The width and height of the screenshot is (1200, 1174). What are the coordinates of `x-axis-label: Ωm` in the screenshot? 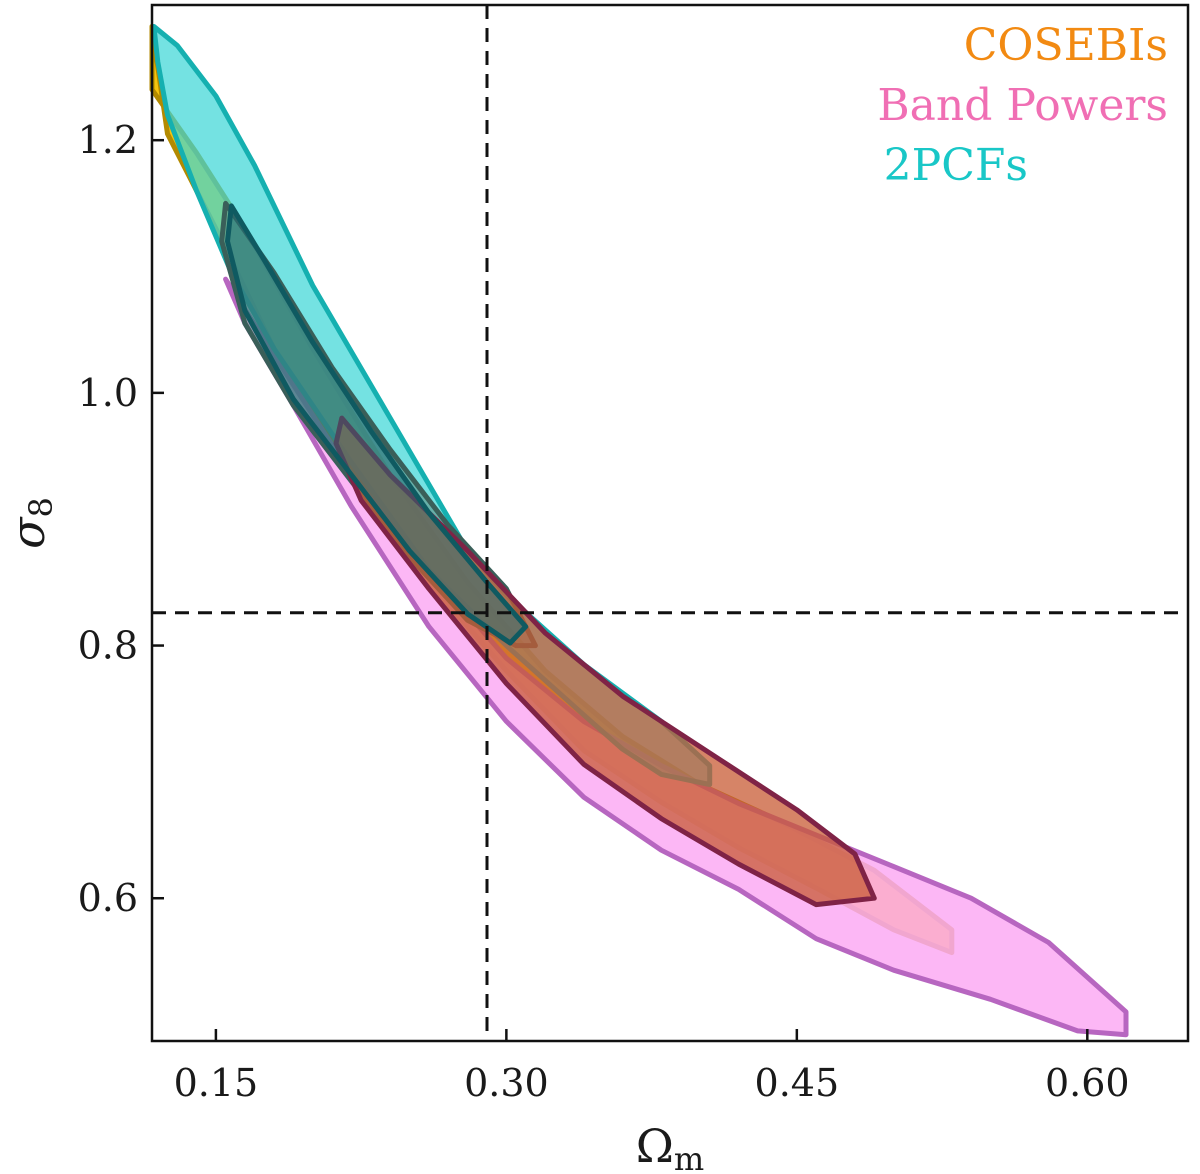 It's located at (670, 1146).